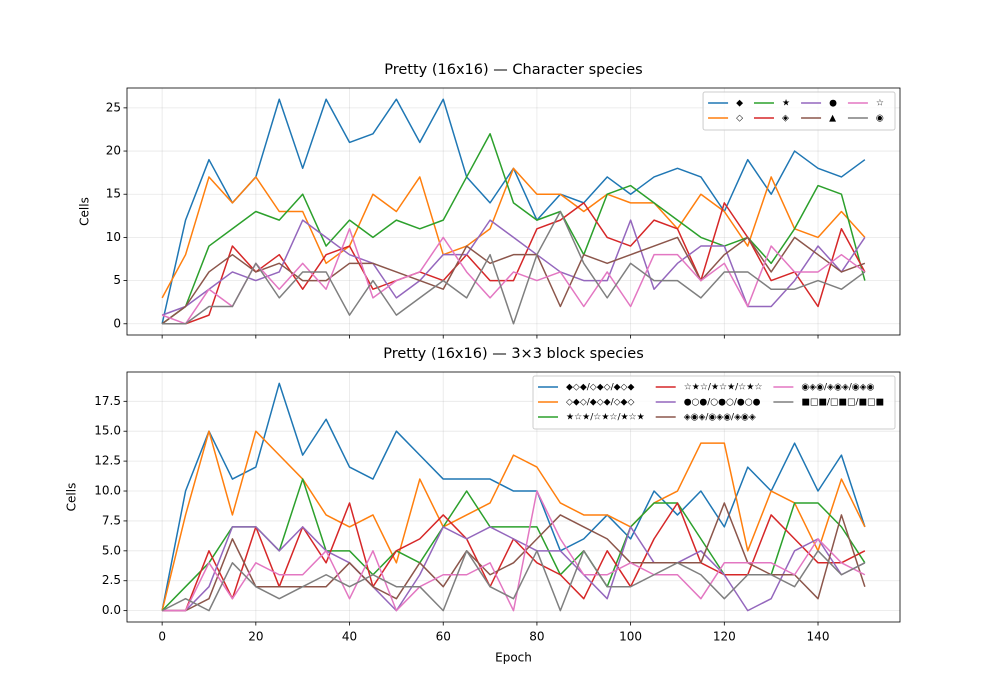 The image size is (1000, 700). I want to click on y-tick-label: 5.0, so click(111, 550).